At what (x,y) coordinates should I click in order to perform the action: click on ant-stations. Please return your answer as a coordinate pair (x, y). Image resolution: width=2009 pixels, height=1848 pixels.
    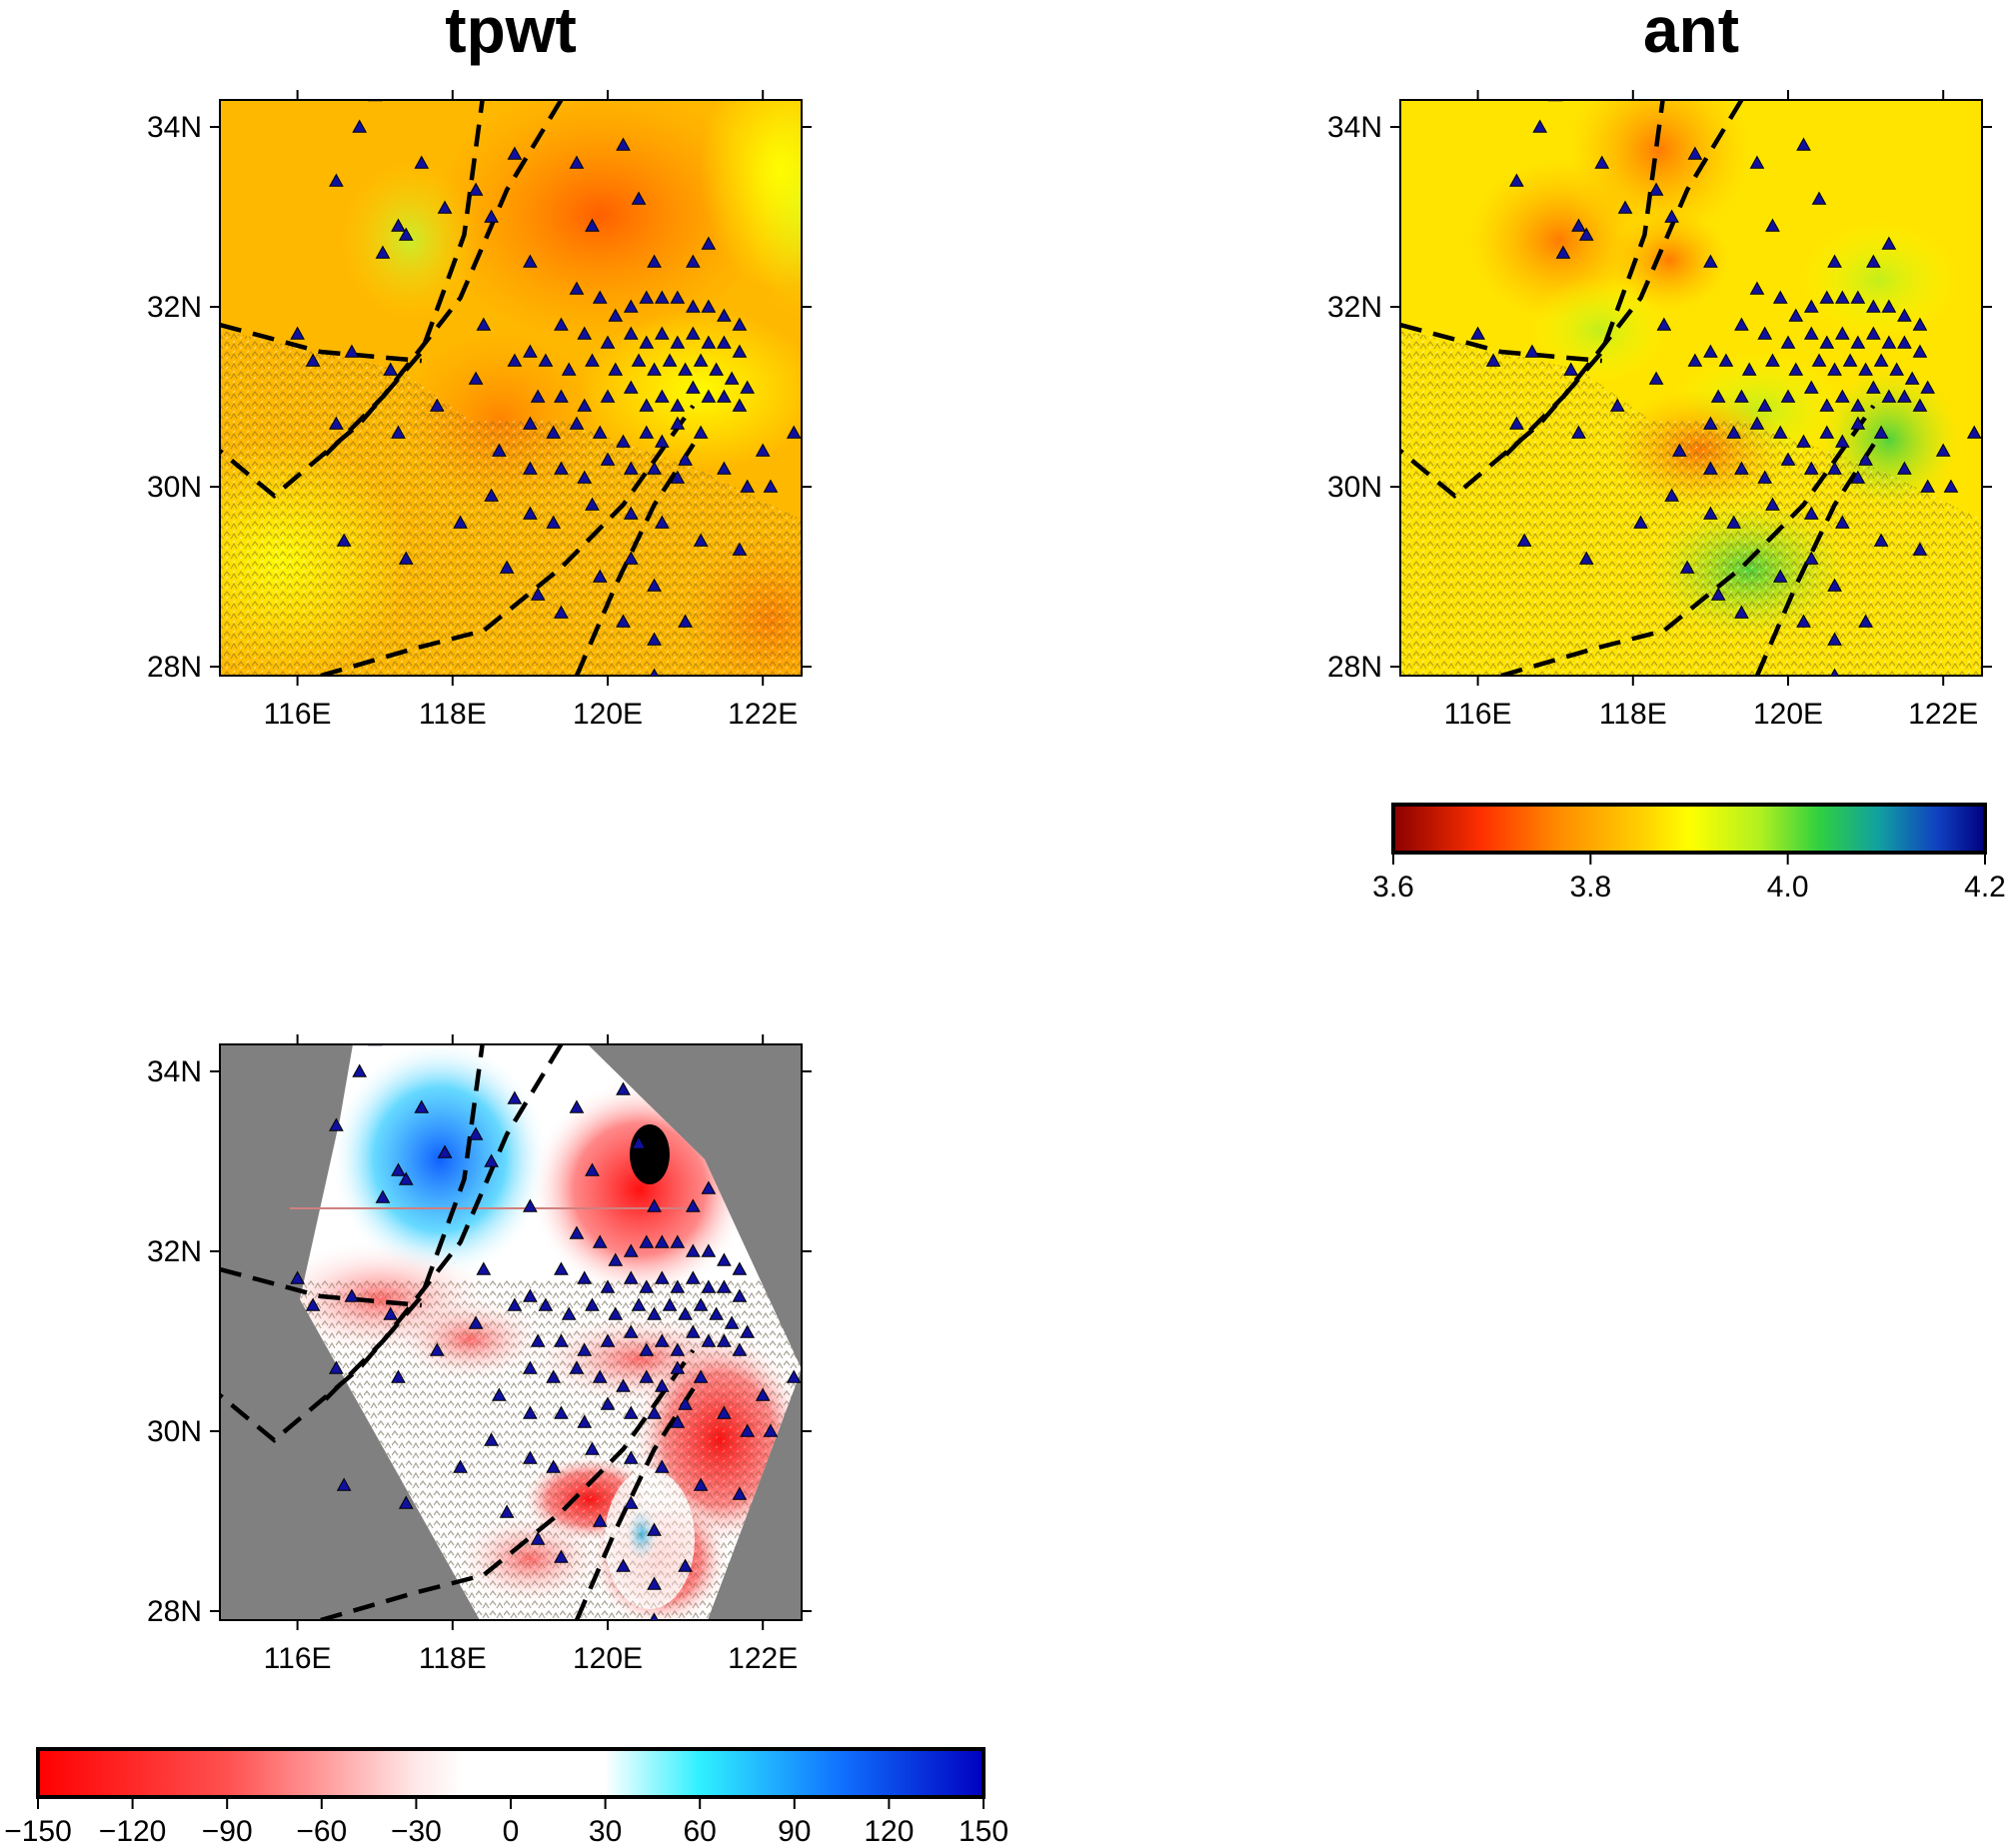
    Looking at the image, I should click on (1726, 388).